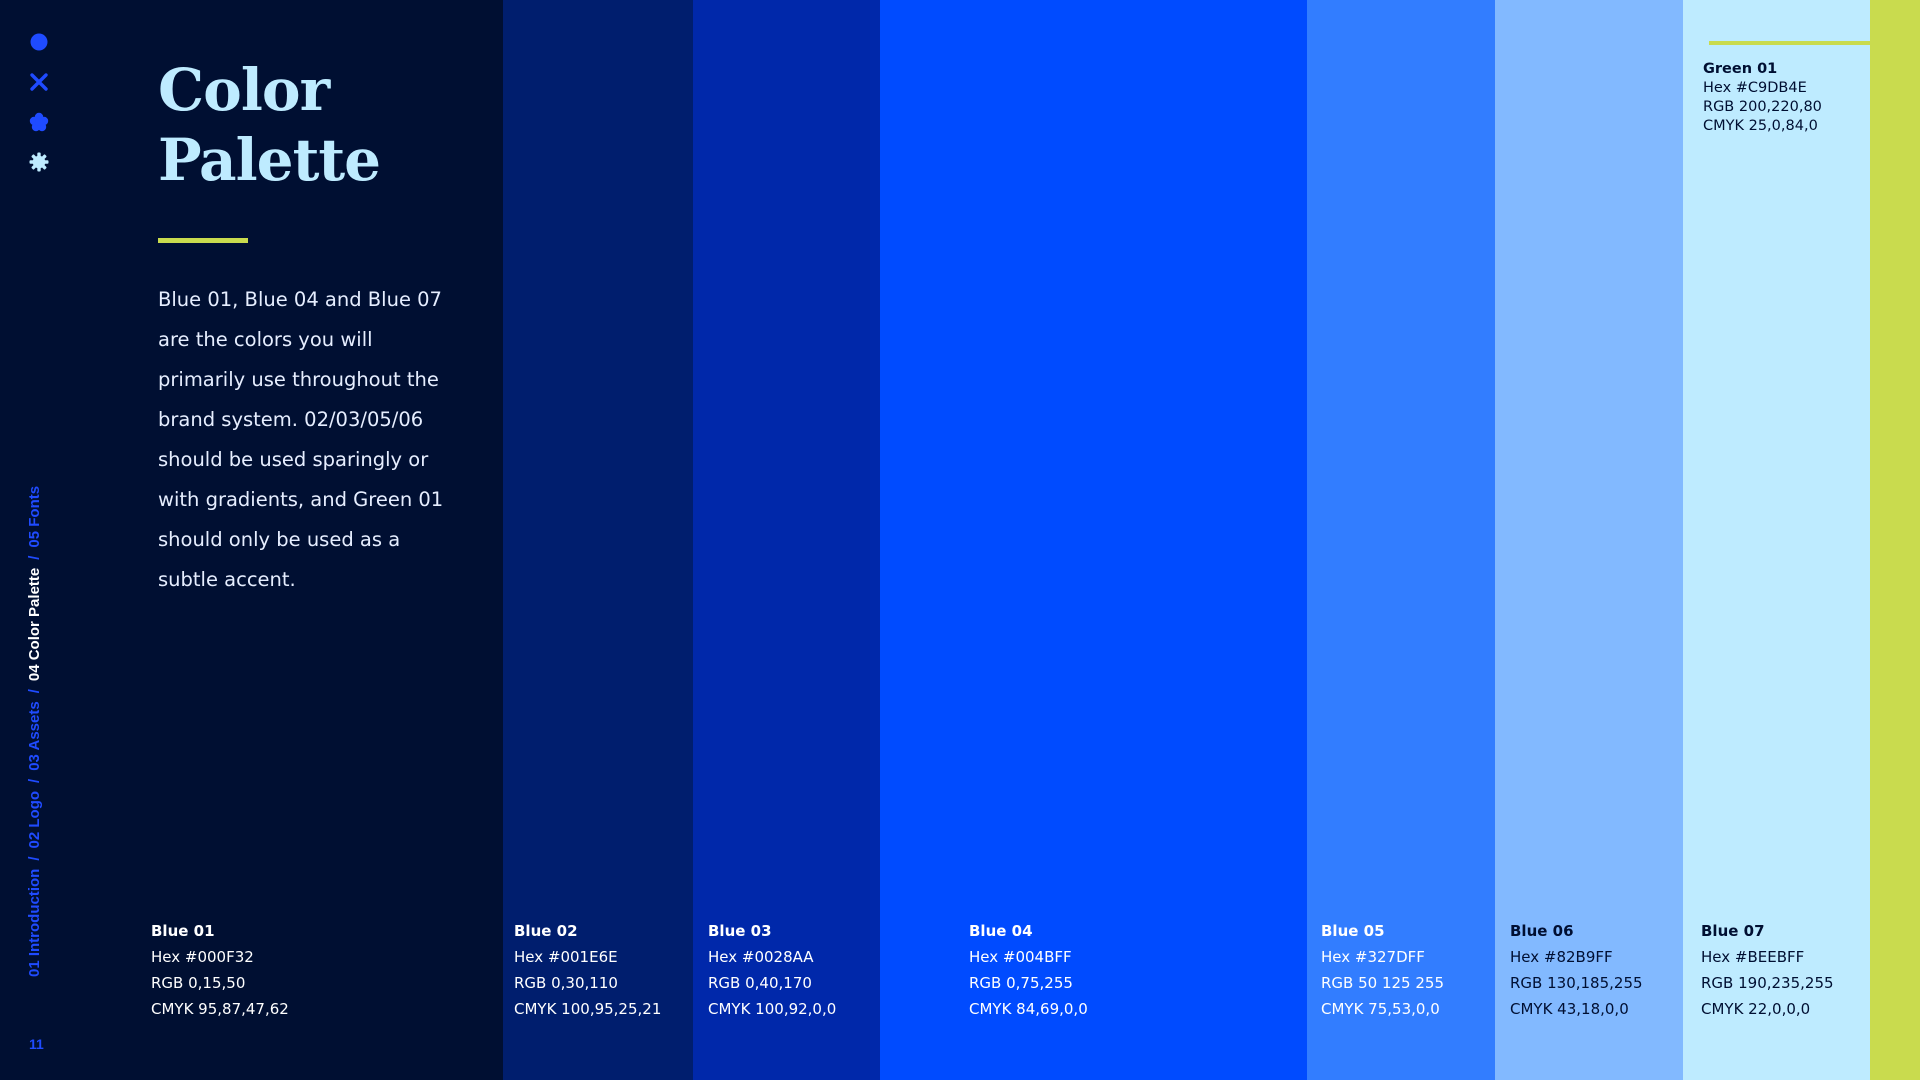  I want to click on swatch-name: Blue 03, so click(740, 931).